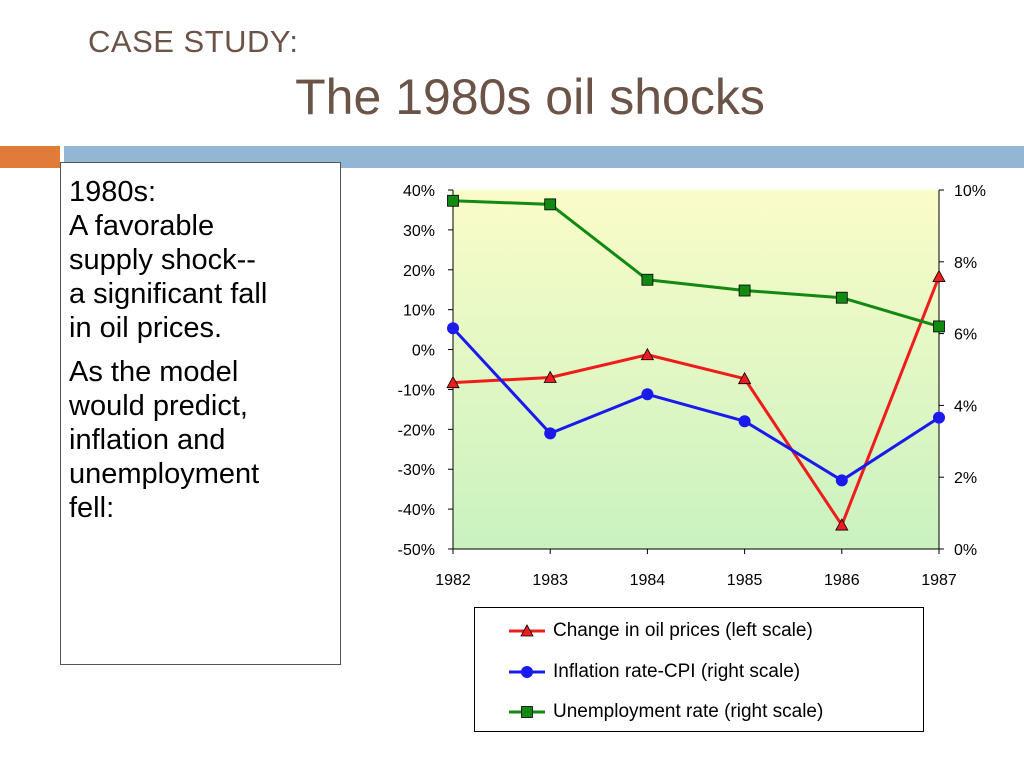  What do you see at coordinates (154, 372) in the screenshot?
I see `text-line: As the model` at bounding box center [154, 372].